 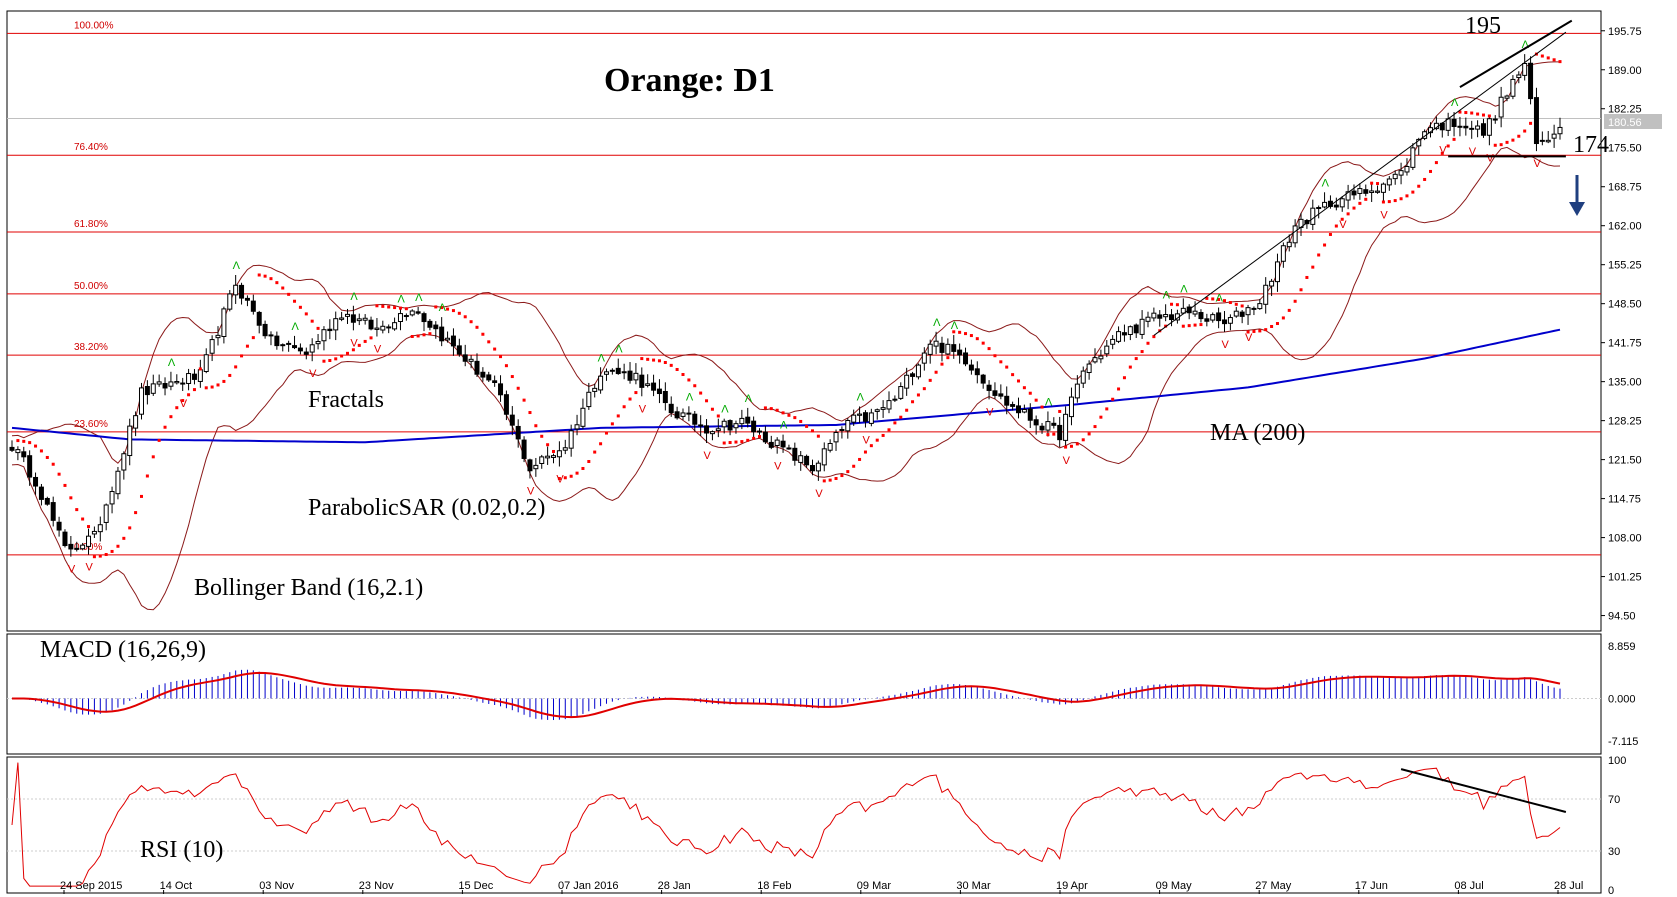 What do you see at coordinates (276, 886) in the screenshot?
I see `x-tick-label: 03 Nov` at bounding box center [276, 886].